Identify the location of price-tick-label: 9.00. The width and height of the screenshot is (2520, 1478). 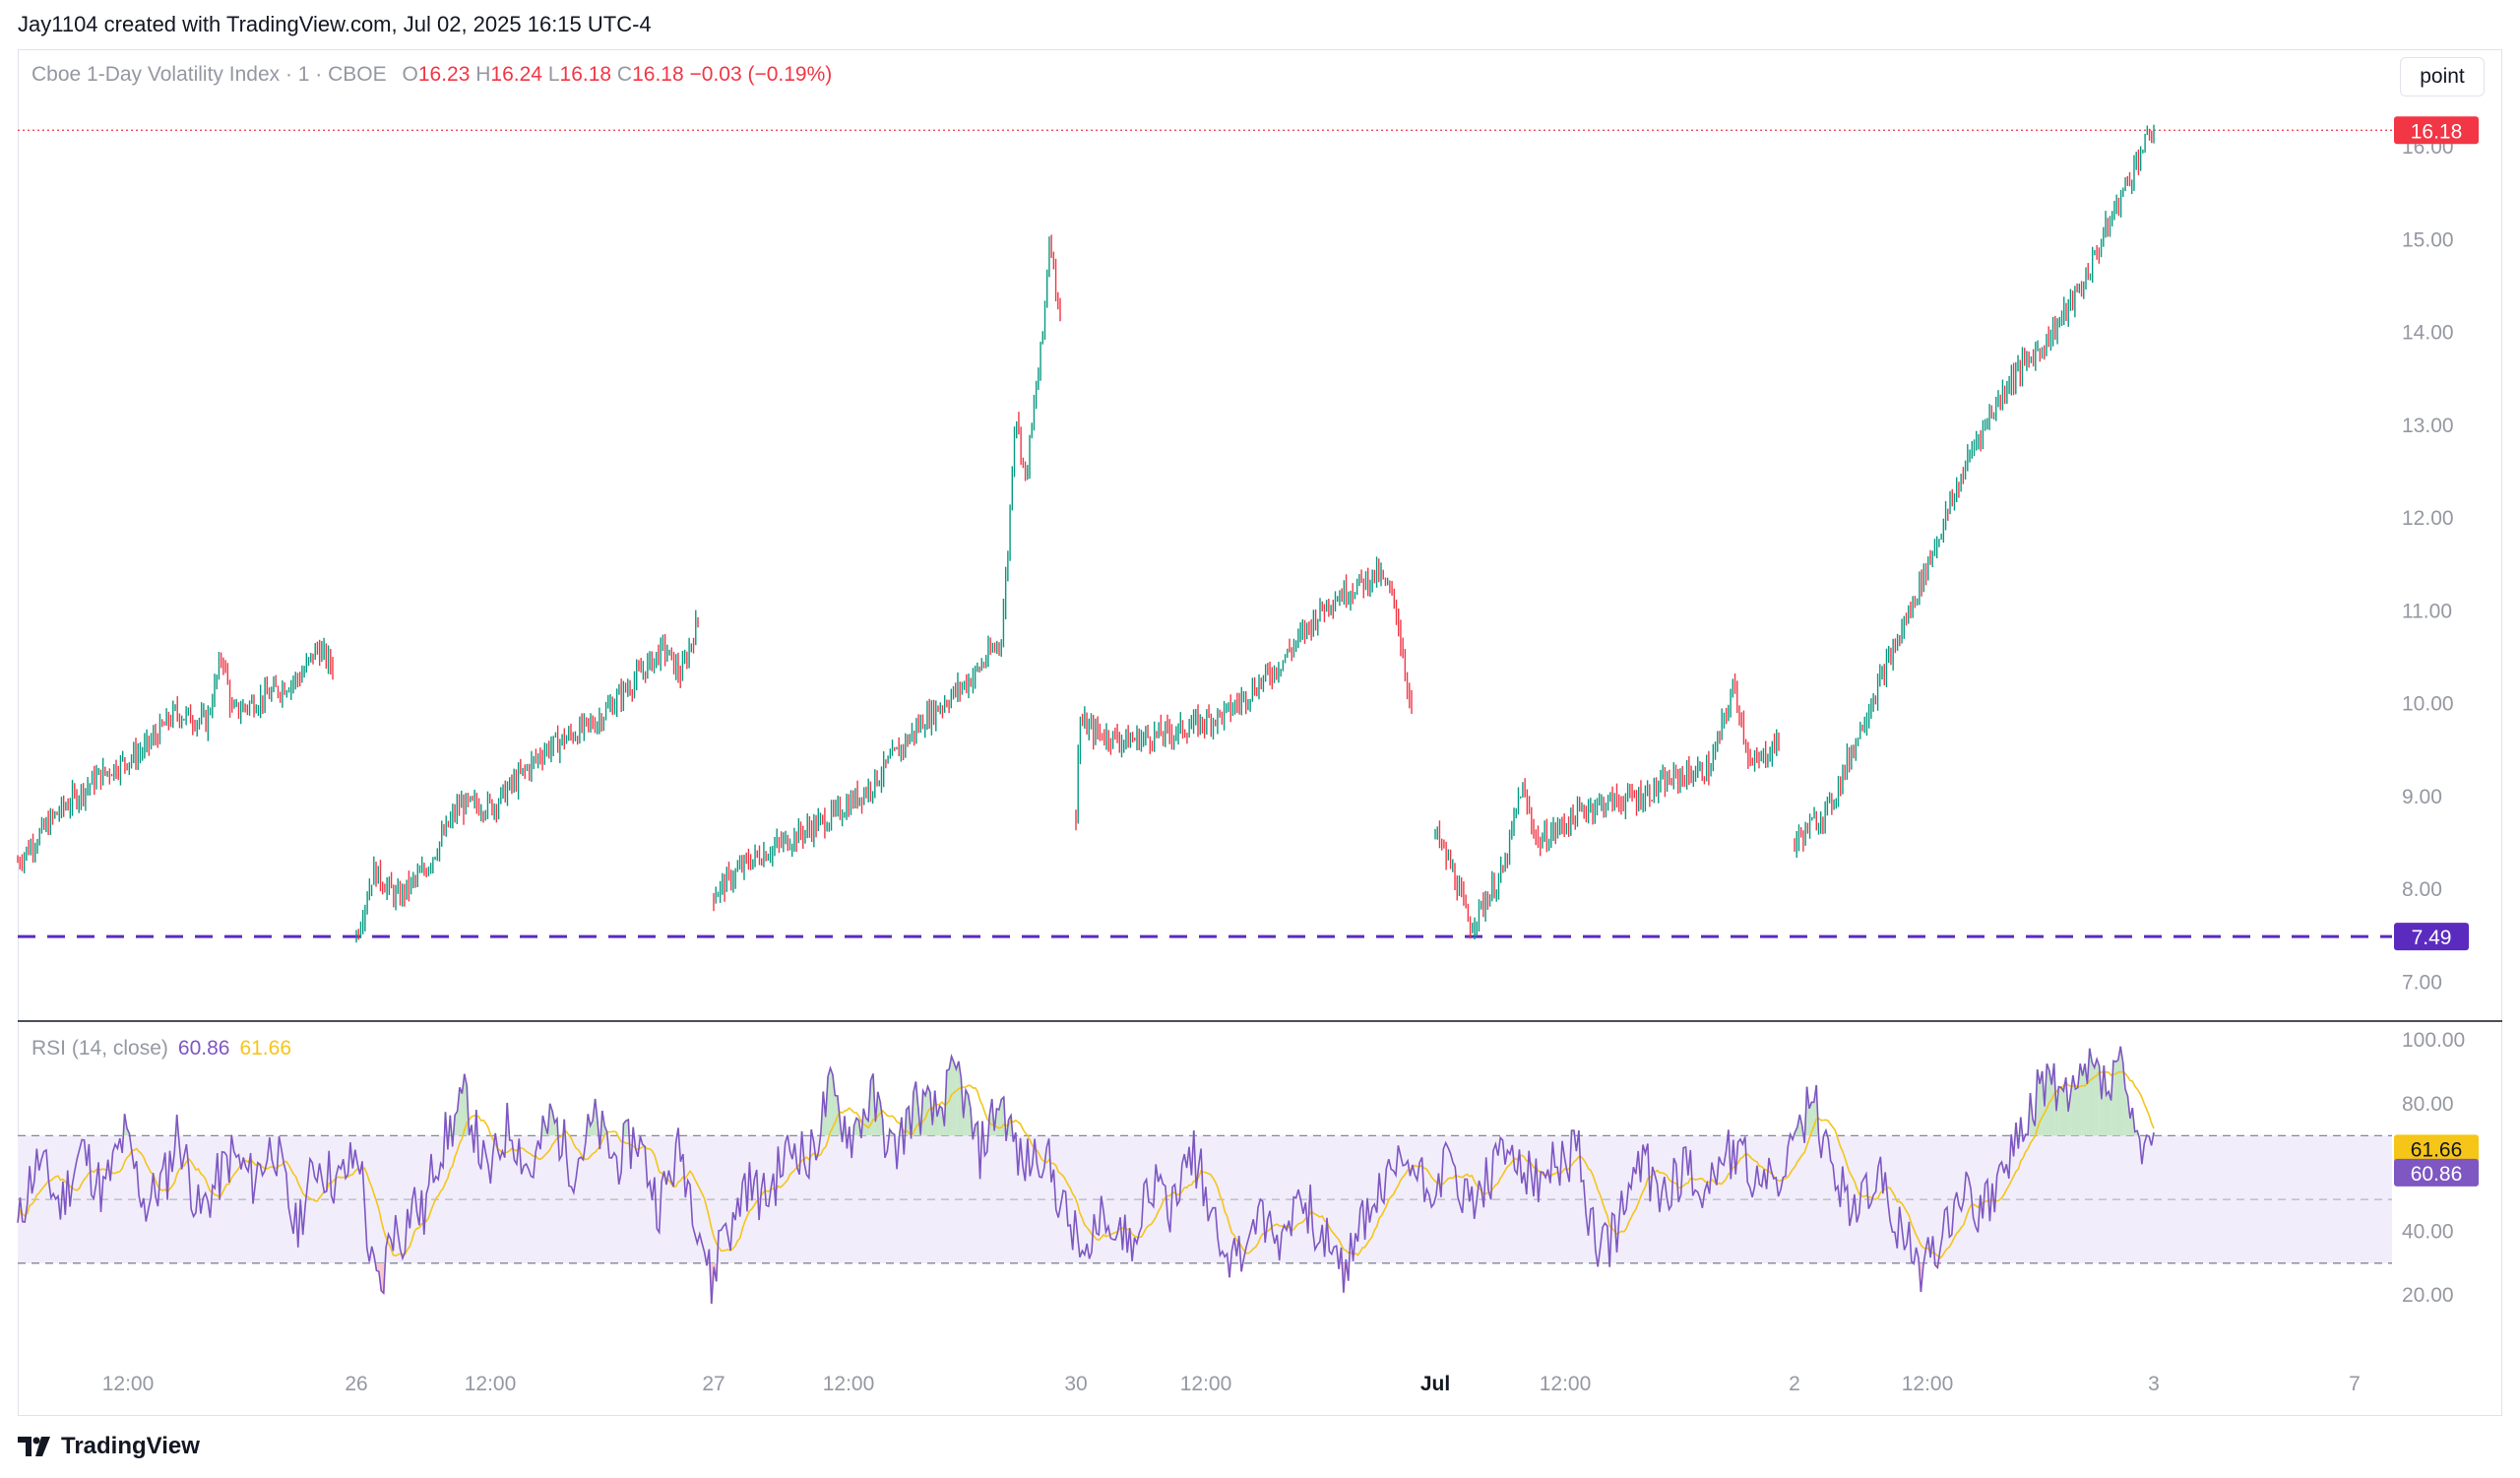
(2422, 797).